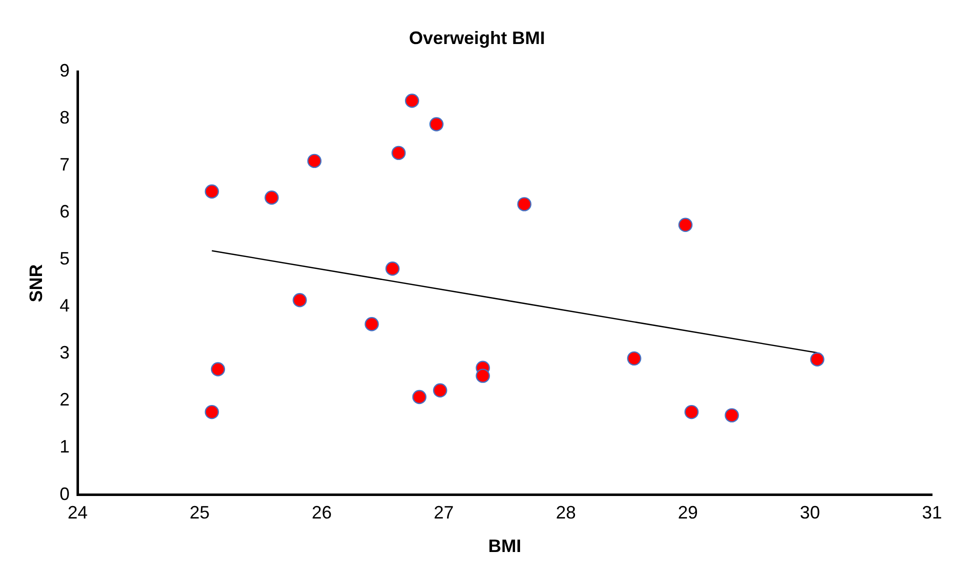 The width and height of the screenshot is (958, 580). What do you see at coordinates (200, 512) in the screenshot?
I see `x-tick-label: 25` at bounding box center [200, 512].